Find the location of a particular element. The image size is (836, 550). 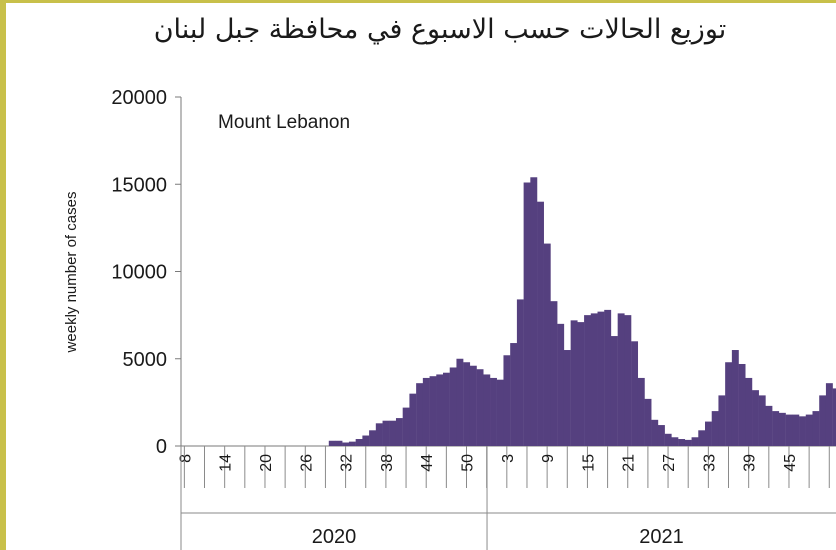

x-tick-label: 21 is located at coordinates (629, 463).